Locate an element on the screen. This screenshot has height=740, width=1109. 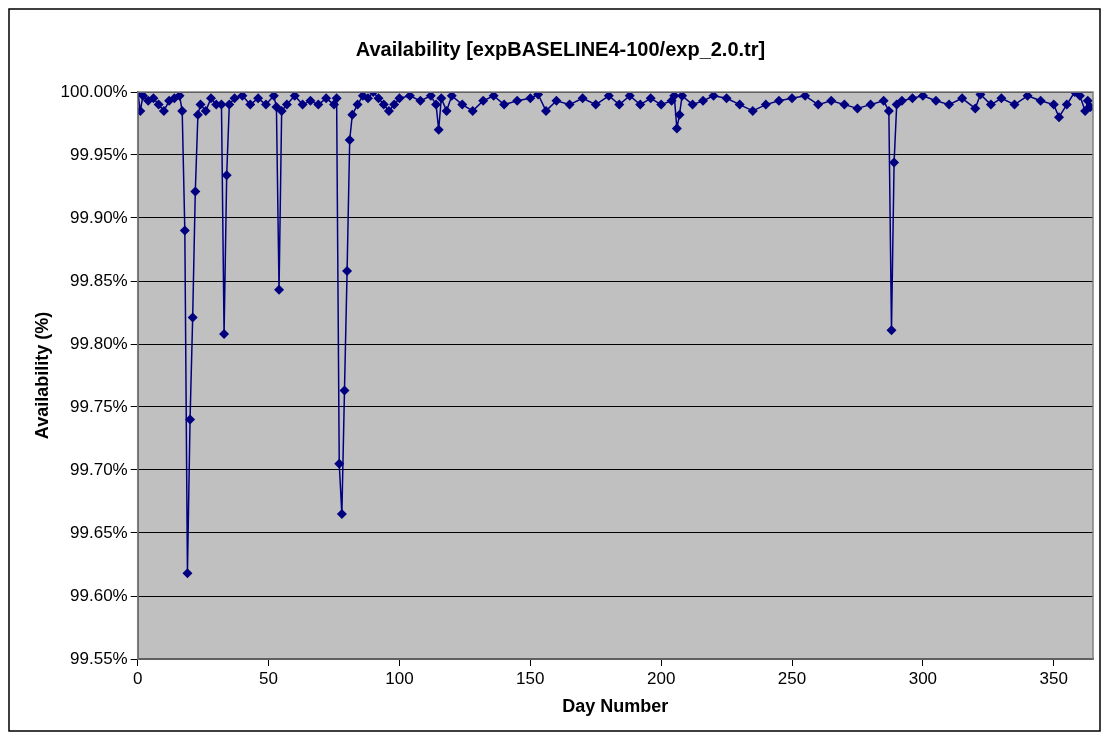
x-tick-label: 100 is located at coordinates (399, 678).